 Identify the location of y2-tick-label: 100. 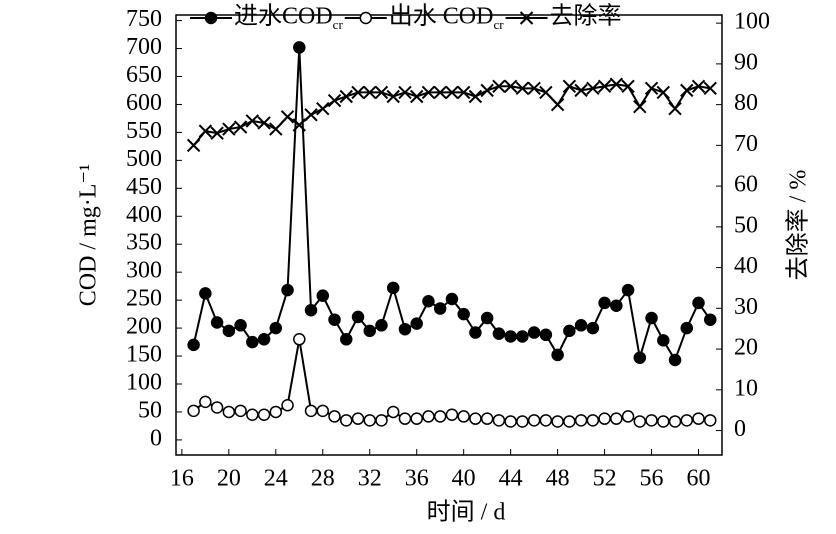
(752, 22).